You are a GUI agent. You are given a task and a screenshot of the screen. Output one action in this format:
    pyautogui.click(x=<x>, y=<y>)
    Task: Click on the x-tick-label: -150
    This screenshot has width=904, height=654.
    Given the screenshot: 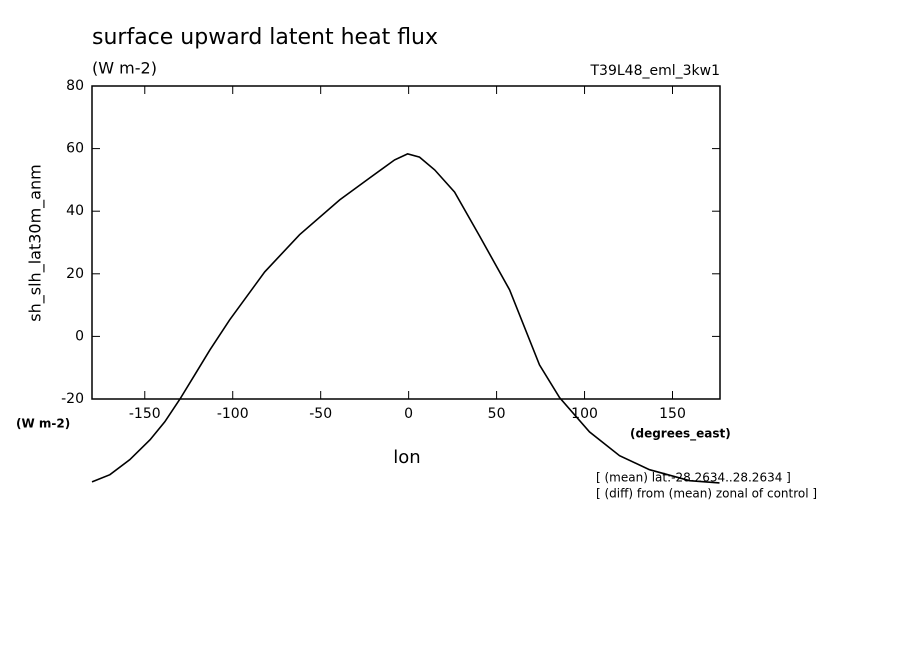 What is the action you would take?
    pyautogui.click(x=145, y=414)
    